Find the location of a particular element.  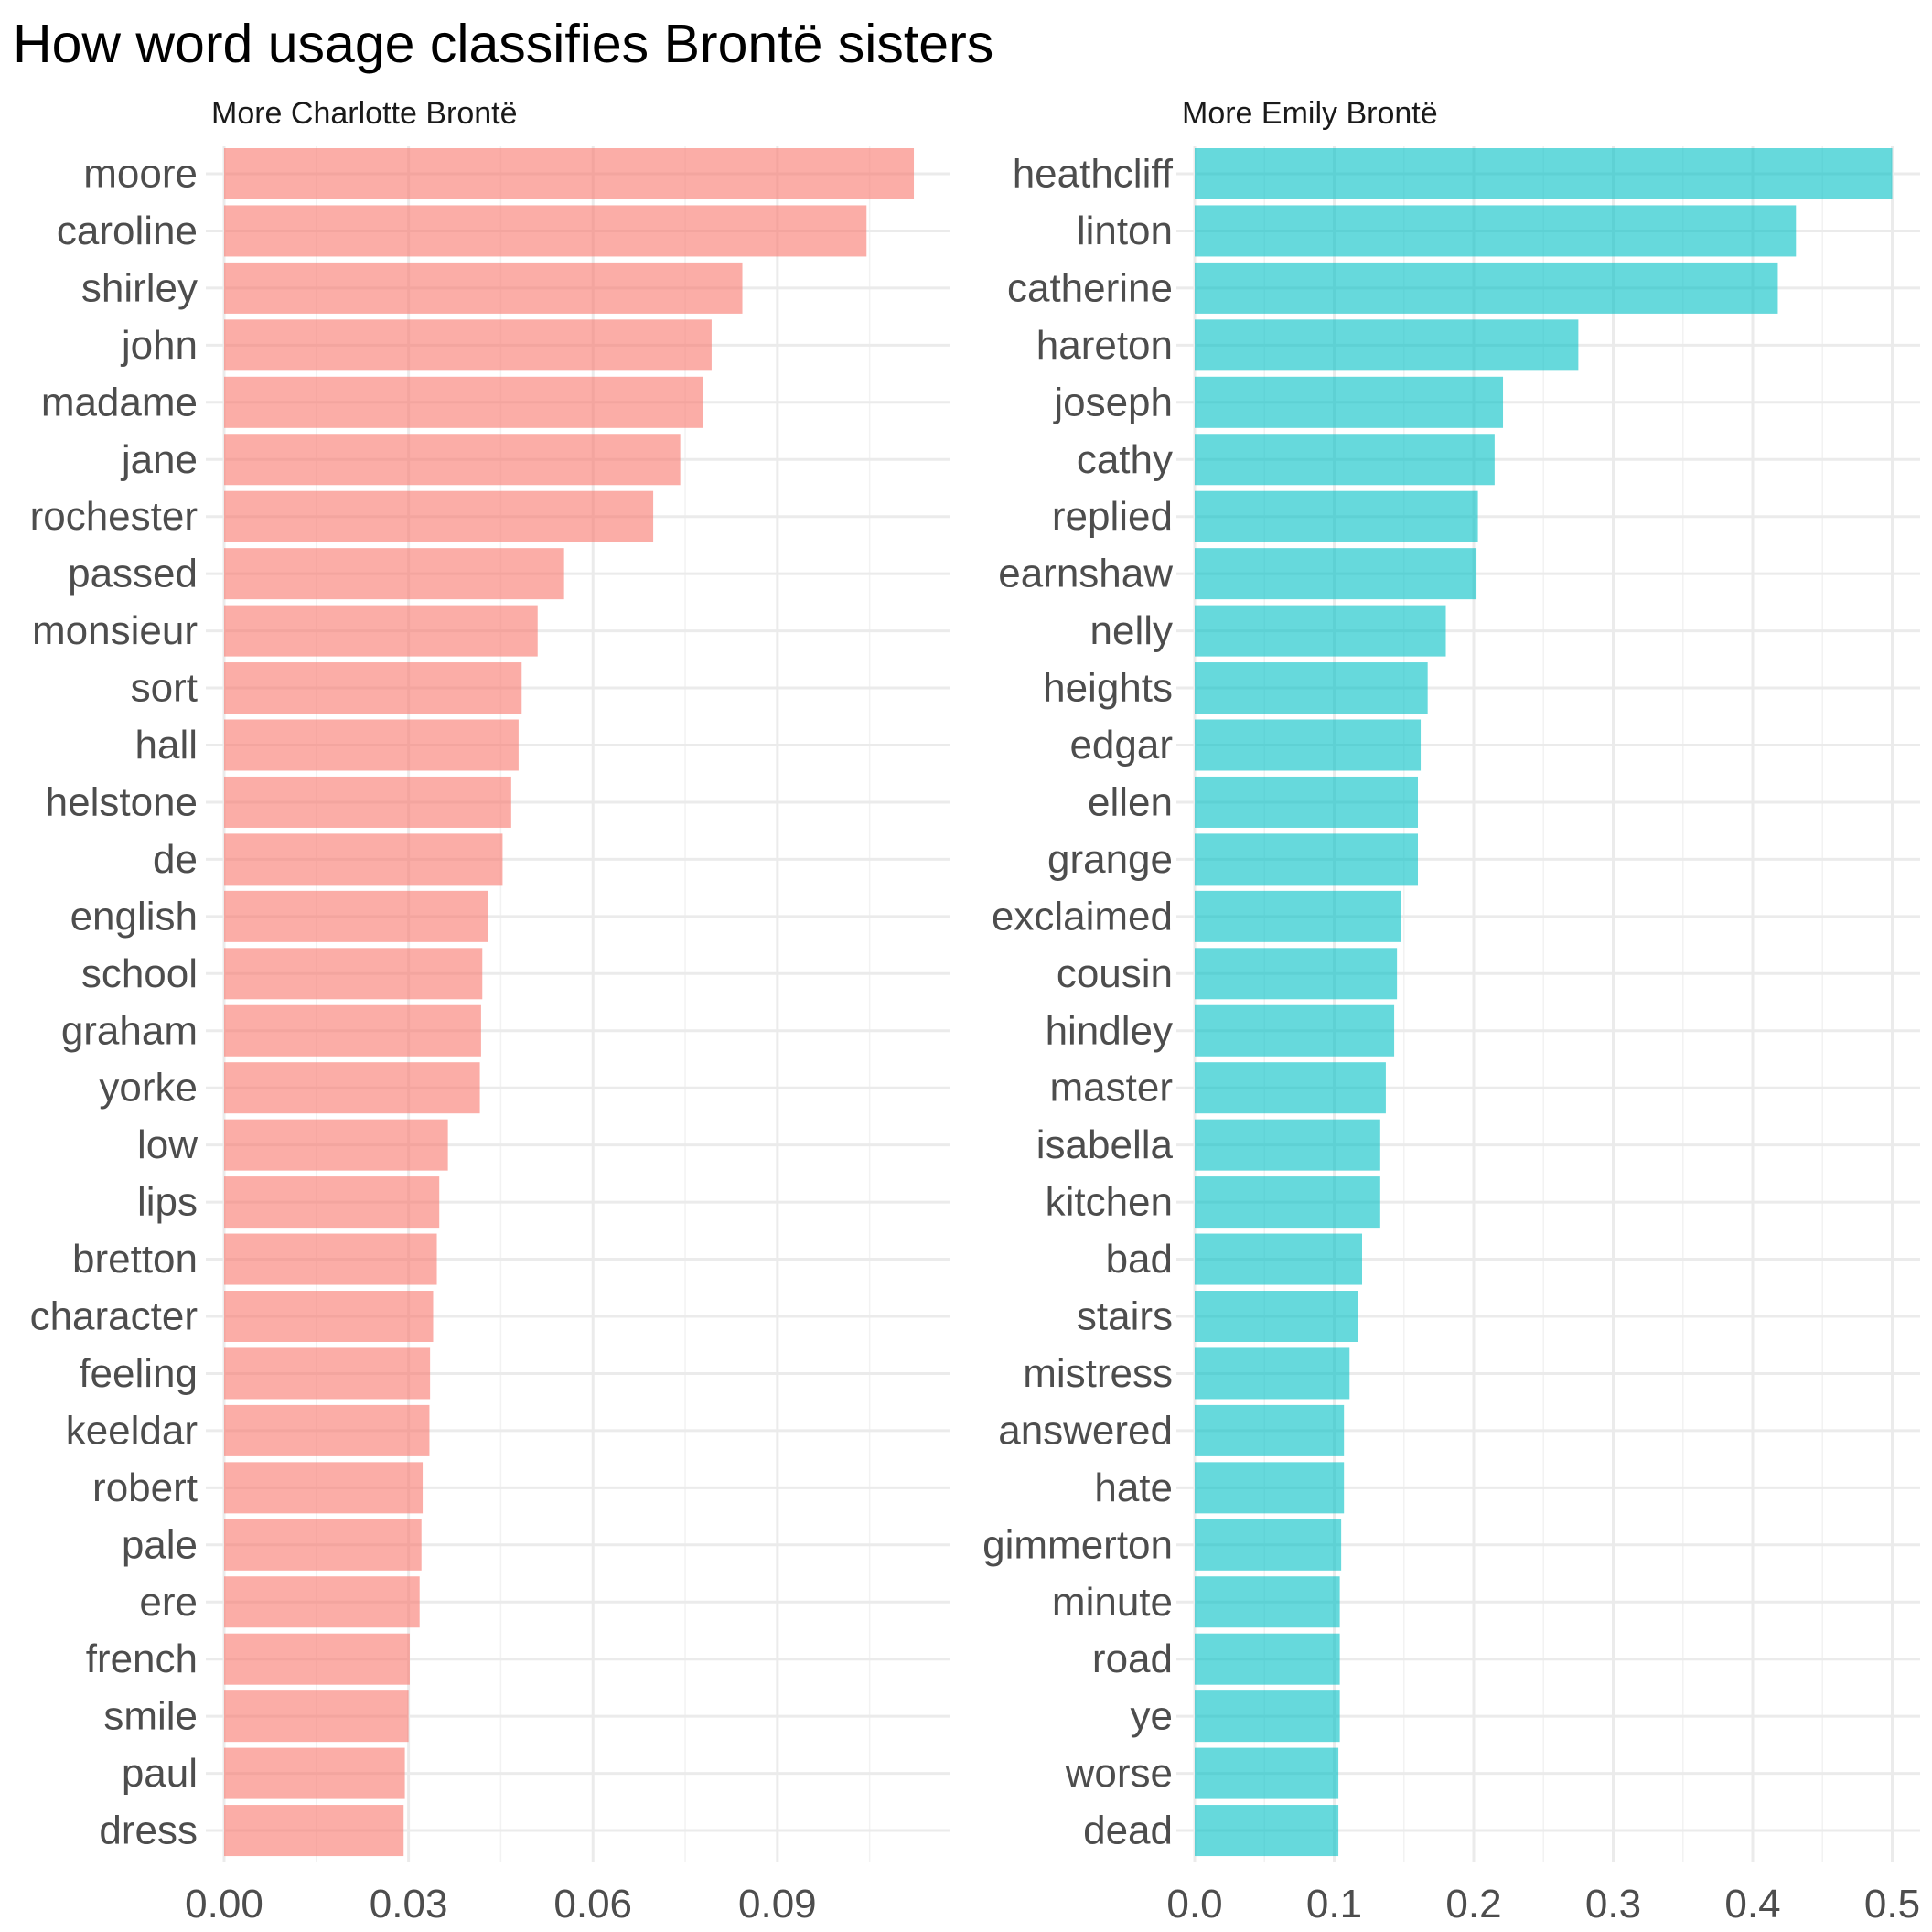

category-label: isabella is located at coordinates (1105, 1144).